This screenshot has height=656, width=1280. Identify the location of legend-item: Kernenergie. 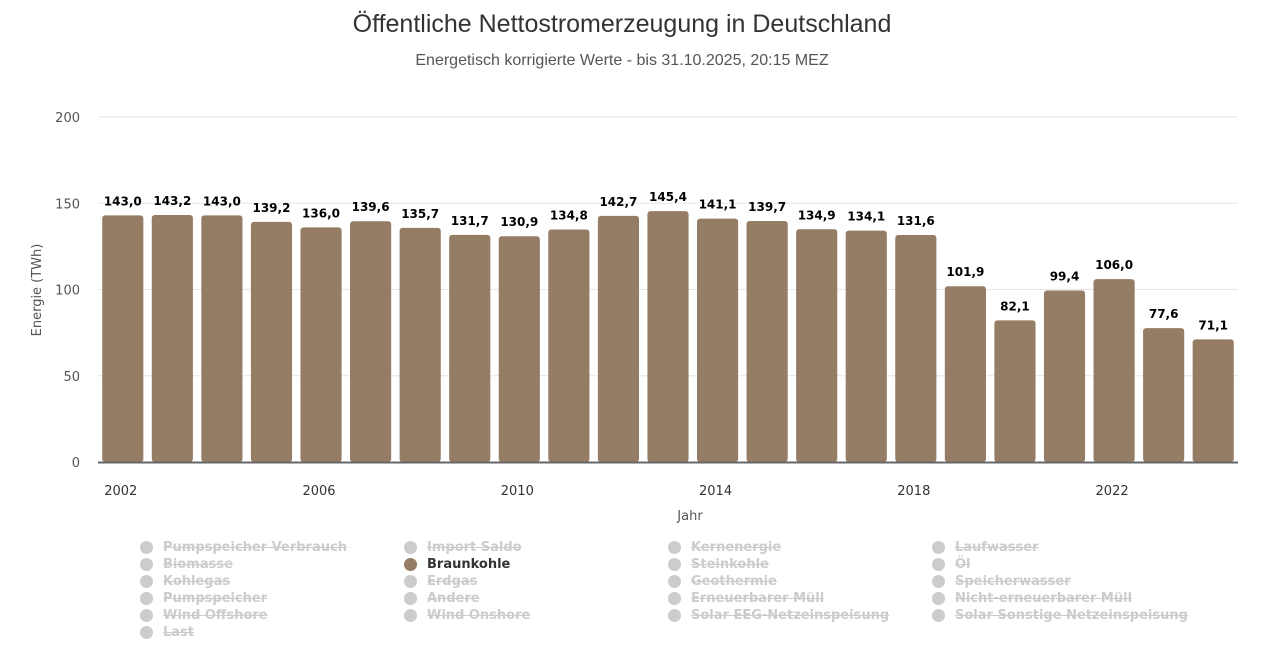
(724, 547).